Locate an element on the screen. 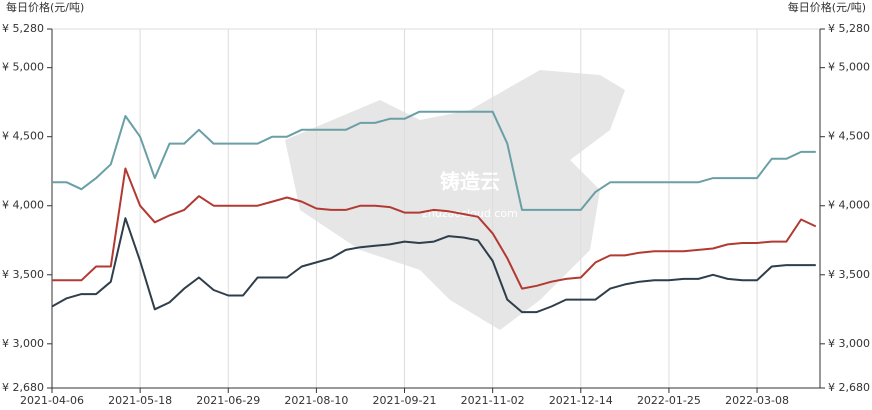 This screenshot has height=410, width=872. x-tick-label: 2021-04-06 is located at coordinates (52, 400).